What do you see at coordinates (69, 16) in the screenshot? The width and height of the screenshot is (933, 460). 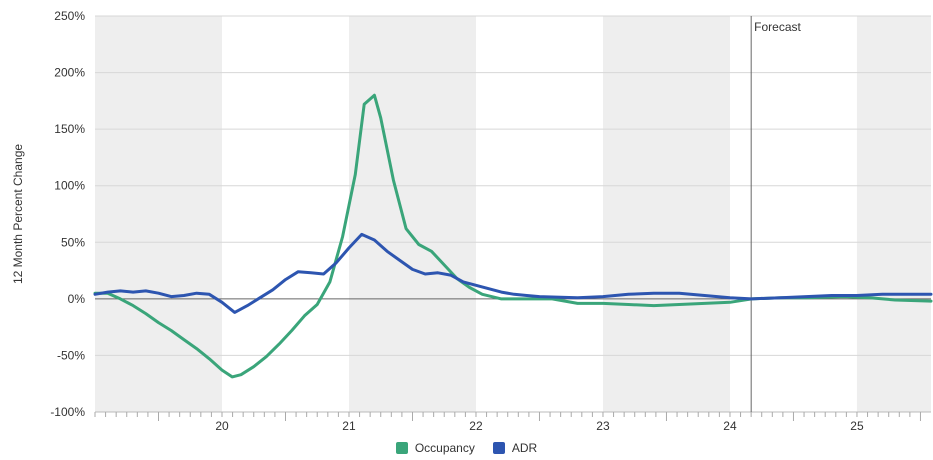 I see `y-tick-label: 250%` at bounding box center [69, 16].